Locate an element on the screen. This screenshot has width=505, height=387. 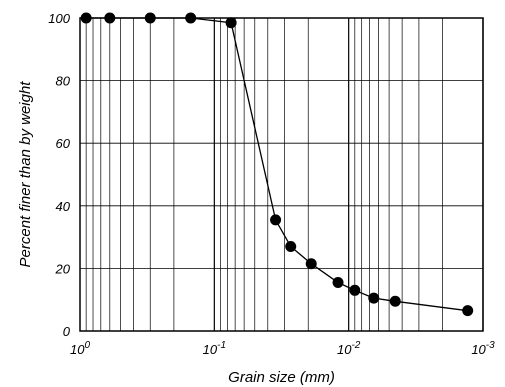
y-tick-label: 80 is located at coordinates (63, 81).